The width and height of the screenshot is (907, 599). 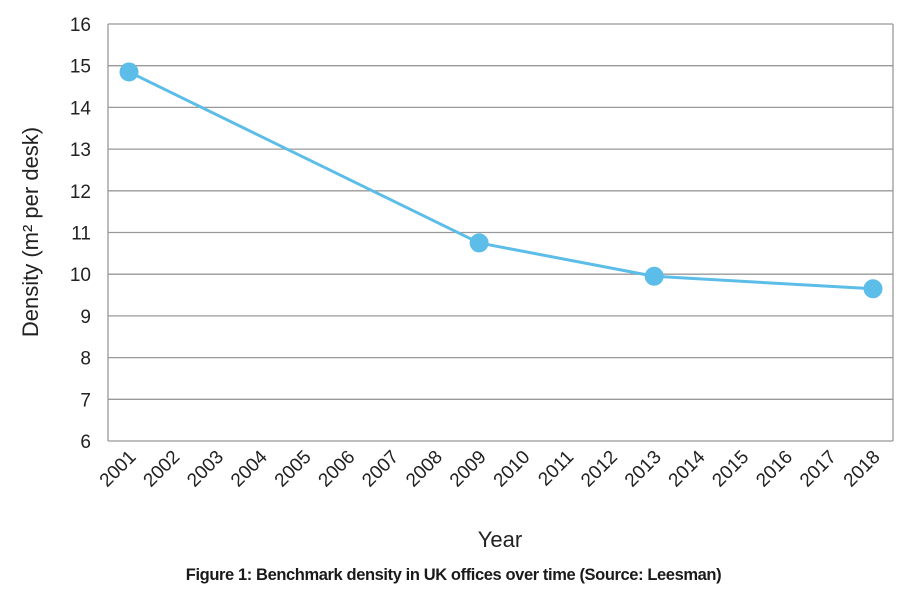 What do you see at coordinates (249, 468) in the screenshot?
I see `x-tick-label: 2004` at bounding box center [249, 468].